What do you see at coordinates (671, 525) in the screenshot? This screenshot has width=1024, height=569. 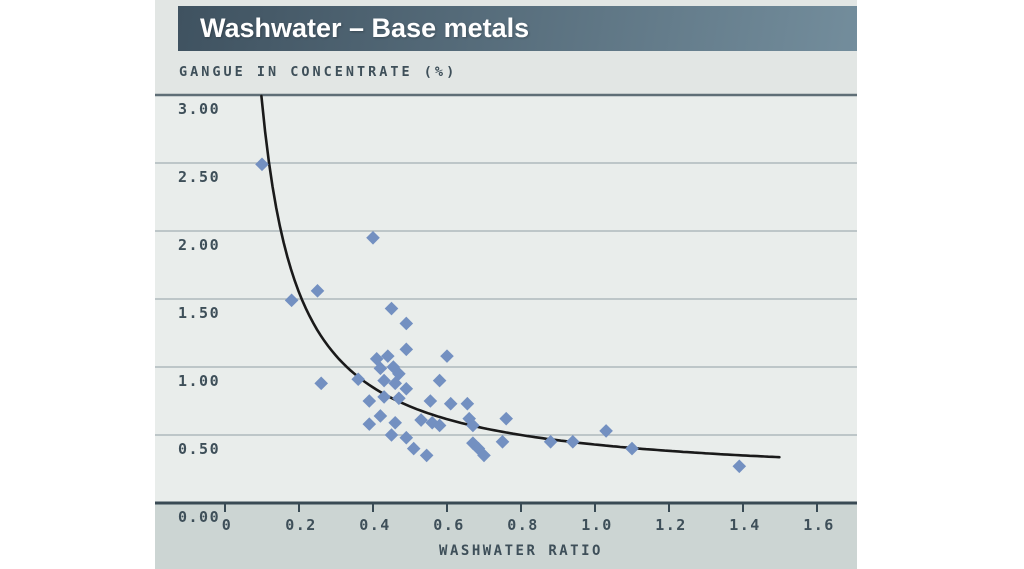 I see `x-tick-label: 1.2` at bounding box center [671, 525].